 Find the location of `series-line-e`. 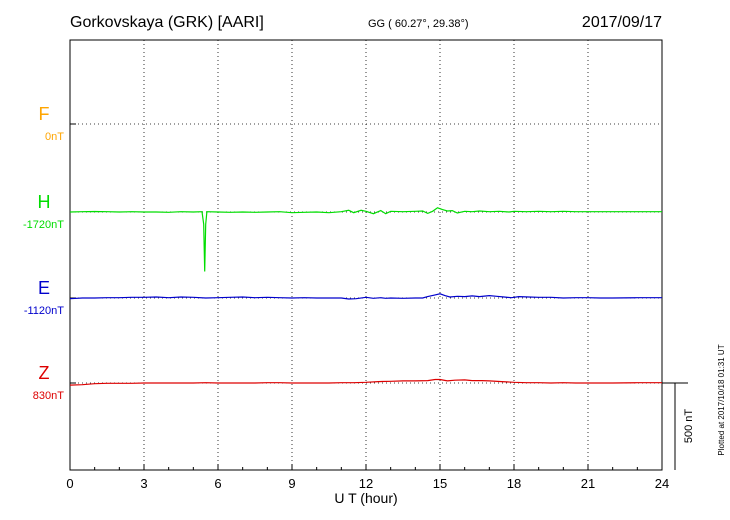

series-line-e is located at coordinates (365, 296).